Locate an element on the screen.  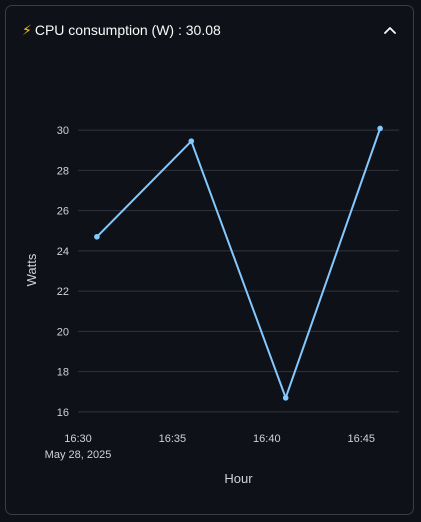
expander-title: ⚡ CPU consumption (W) : 30.08 is located at coordinates (121, 30).